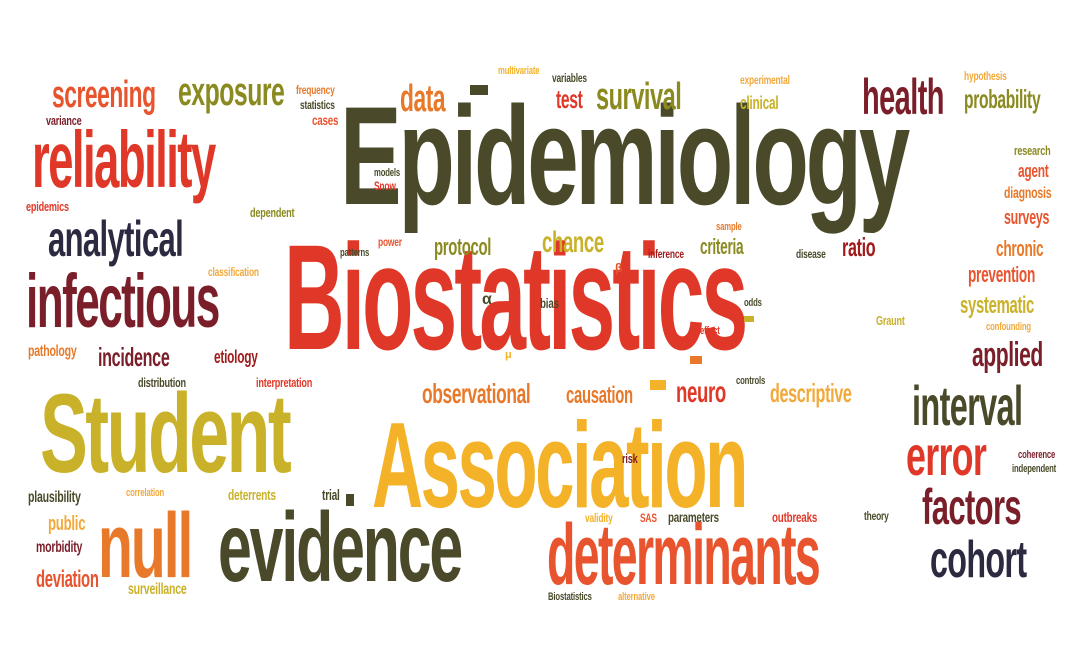 The width and height of the screenshot is (1089, 664). Describe the element at coordinates (710, 331) in the screenshot. I see `word-effect: effect` at that location.